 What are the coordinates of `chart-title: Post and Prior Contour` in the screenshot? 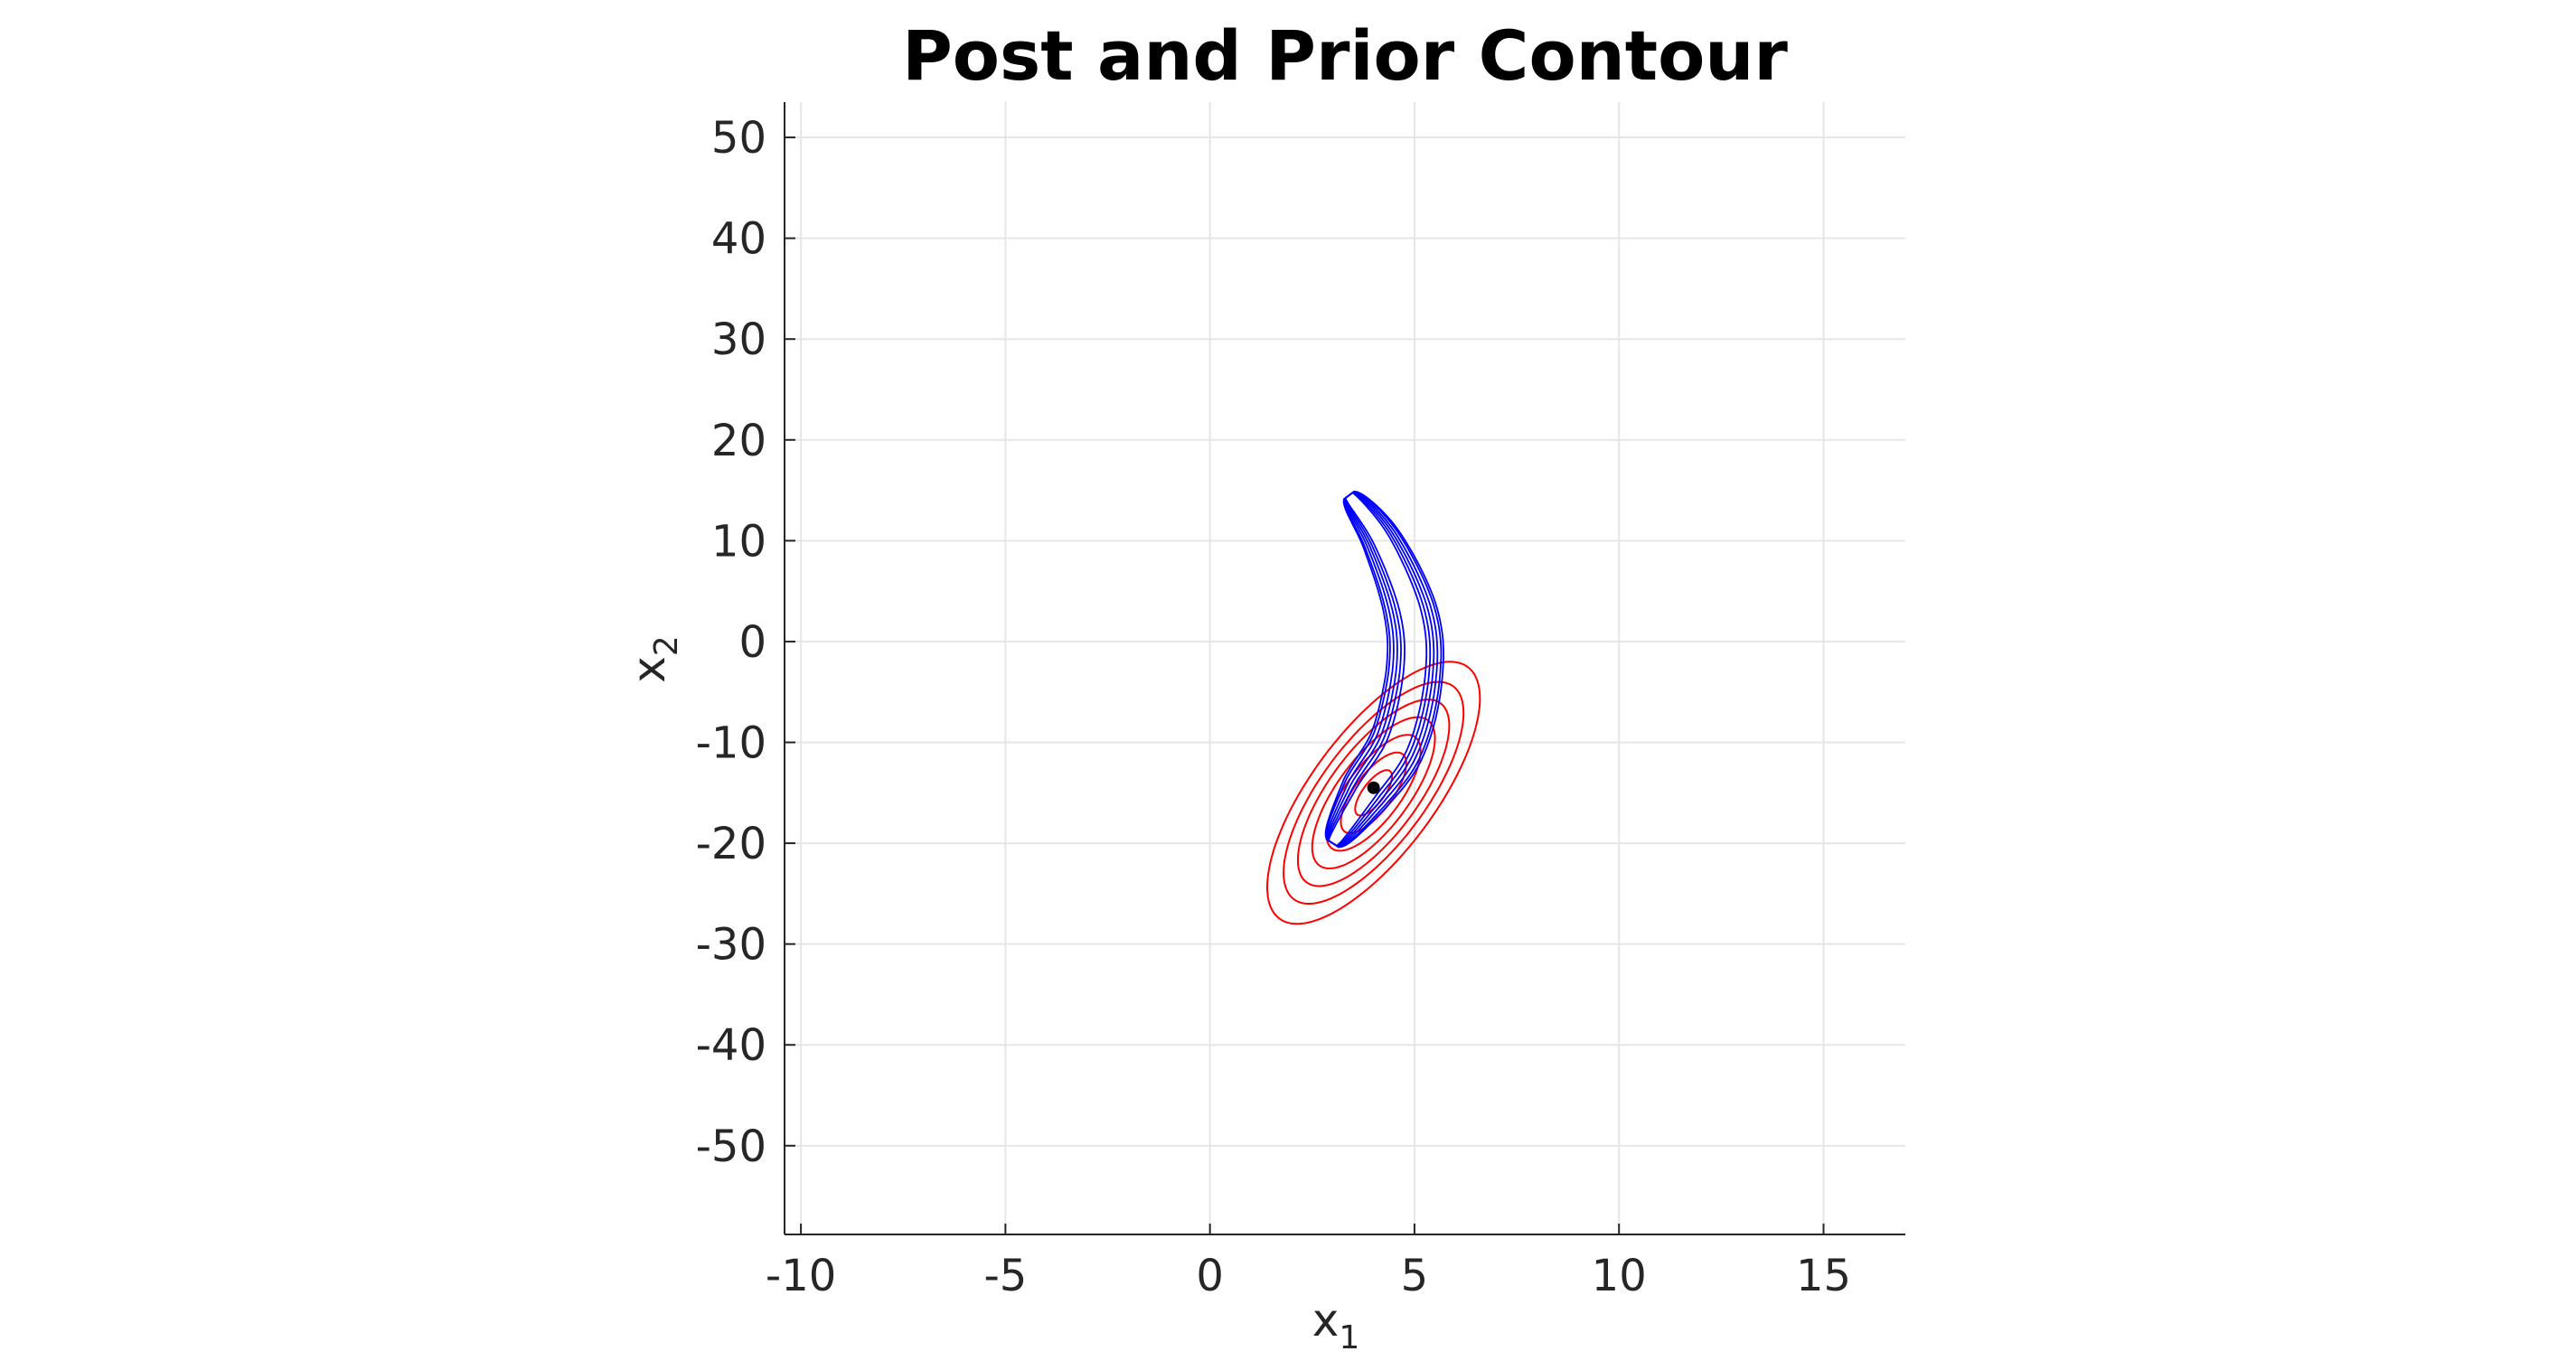 It's located at (1345, 55).